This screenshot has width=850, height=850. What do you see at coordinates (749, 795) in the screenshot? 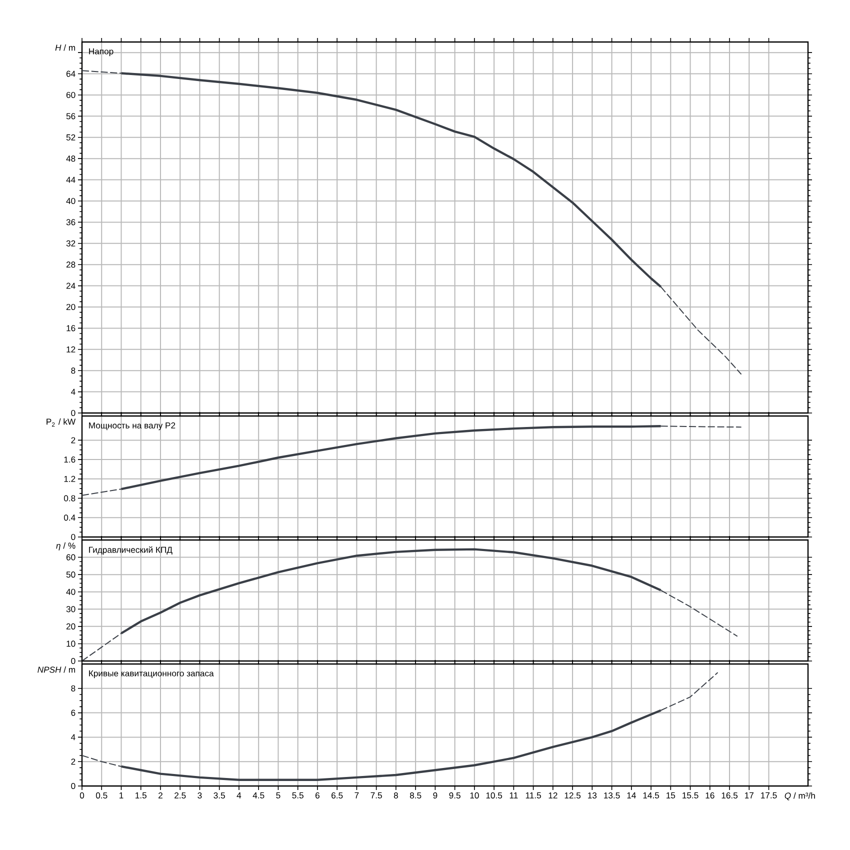
I see `x-tick-label: 17` at bounding box center [749, 795].